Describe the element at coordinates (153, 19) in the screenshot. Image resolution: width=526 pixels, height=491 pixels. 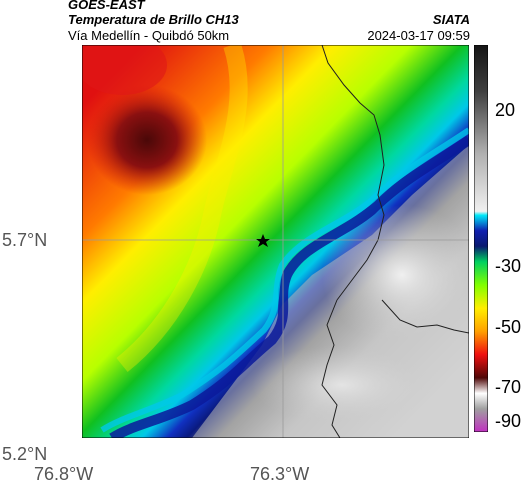
I see `product-title: Temperatura de Brillo CH13` at that location.